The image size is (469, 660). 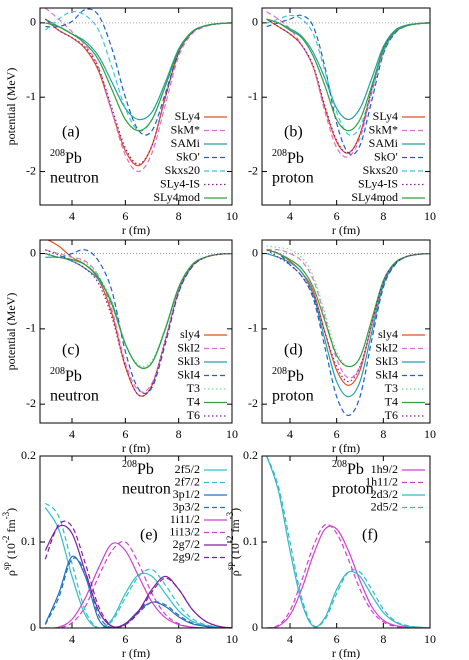 I want to click on legend-label: 2d3/2, so click(x=384, y=494).